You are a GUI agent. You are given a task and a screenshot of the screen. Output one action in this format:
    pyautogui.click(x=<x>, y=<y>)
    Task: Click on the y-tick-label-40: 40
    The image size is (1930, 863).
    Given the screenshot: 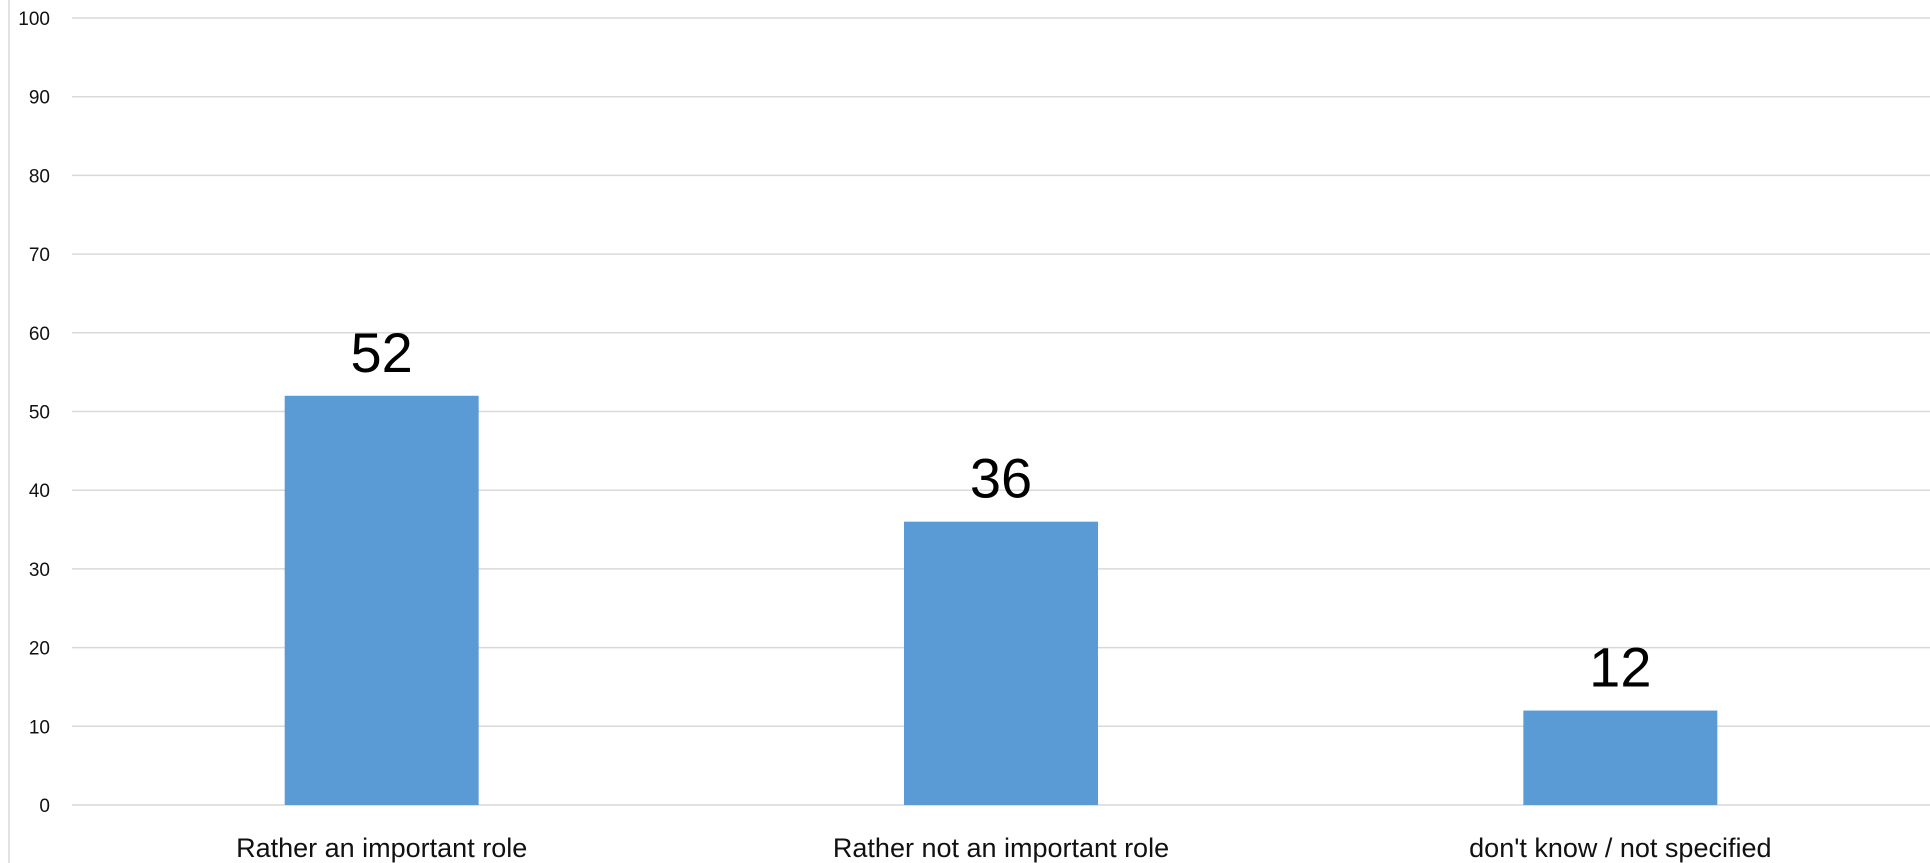 What is the action you would take?
    pyautogui.click(x=39, y=491)
    